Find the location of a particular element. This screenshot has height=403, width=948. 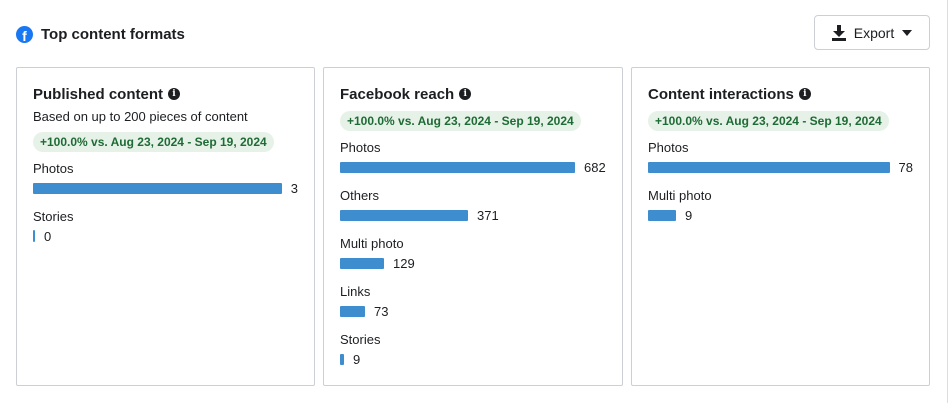

bar-list: Photos 3 Stories 0 is located at coordinates (165, 208).